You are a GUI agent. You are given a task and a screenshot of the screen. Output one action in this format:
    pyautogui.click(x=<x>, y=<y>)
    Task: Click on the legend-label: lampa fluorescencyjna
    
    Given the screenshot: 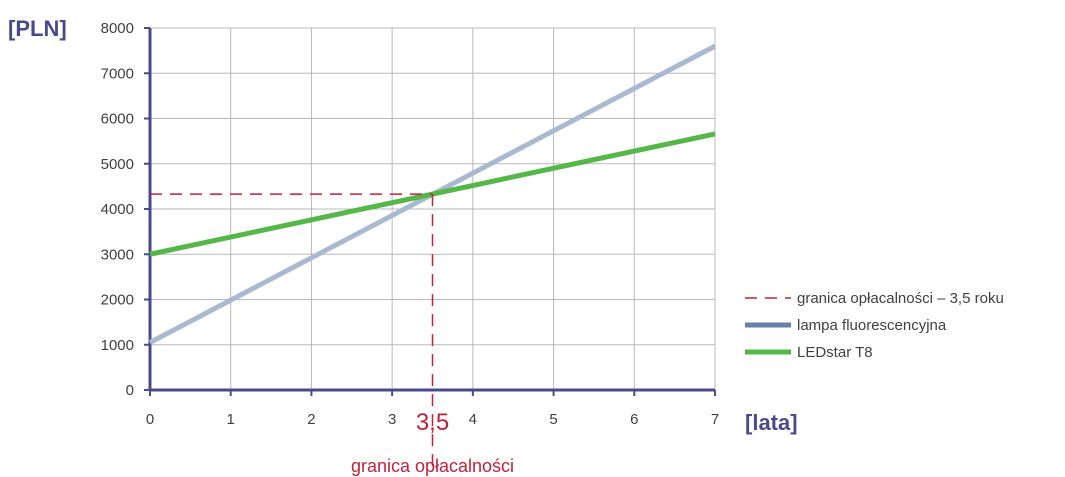 What is the action you would take?
    pyautogui.click(x=872, y=325)
    